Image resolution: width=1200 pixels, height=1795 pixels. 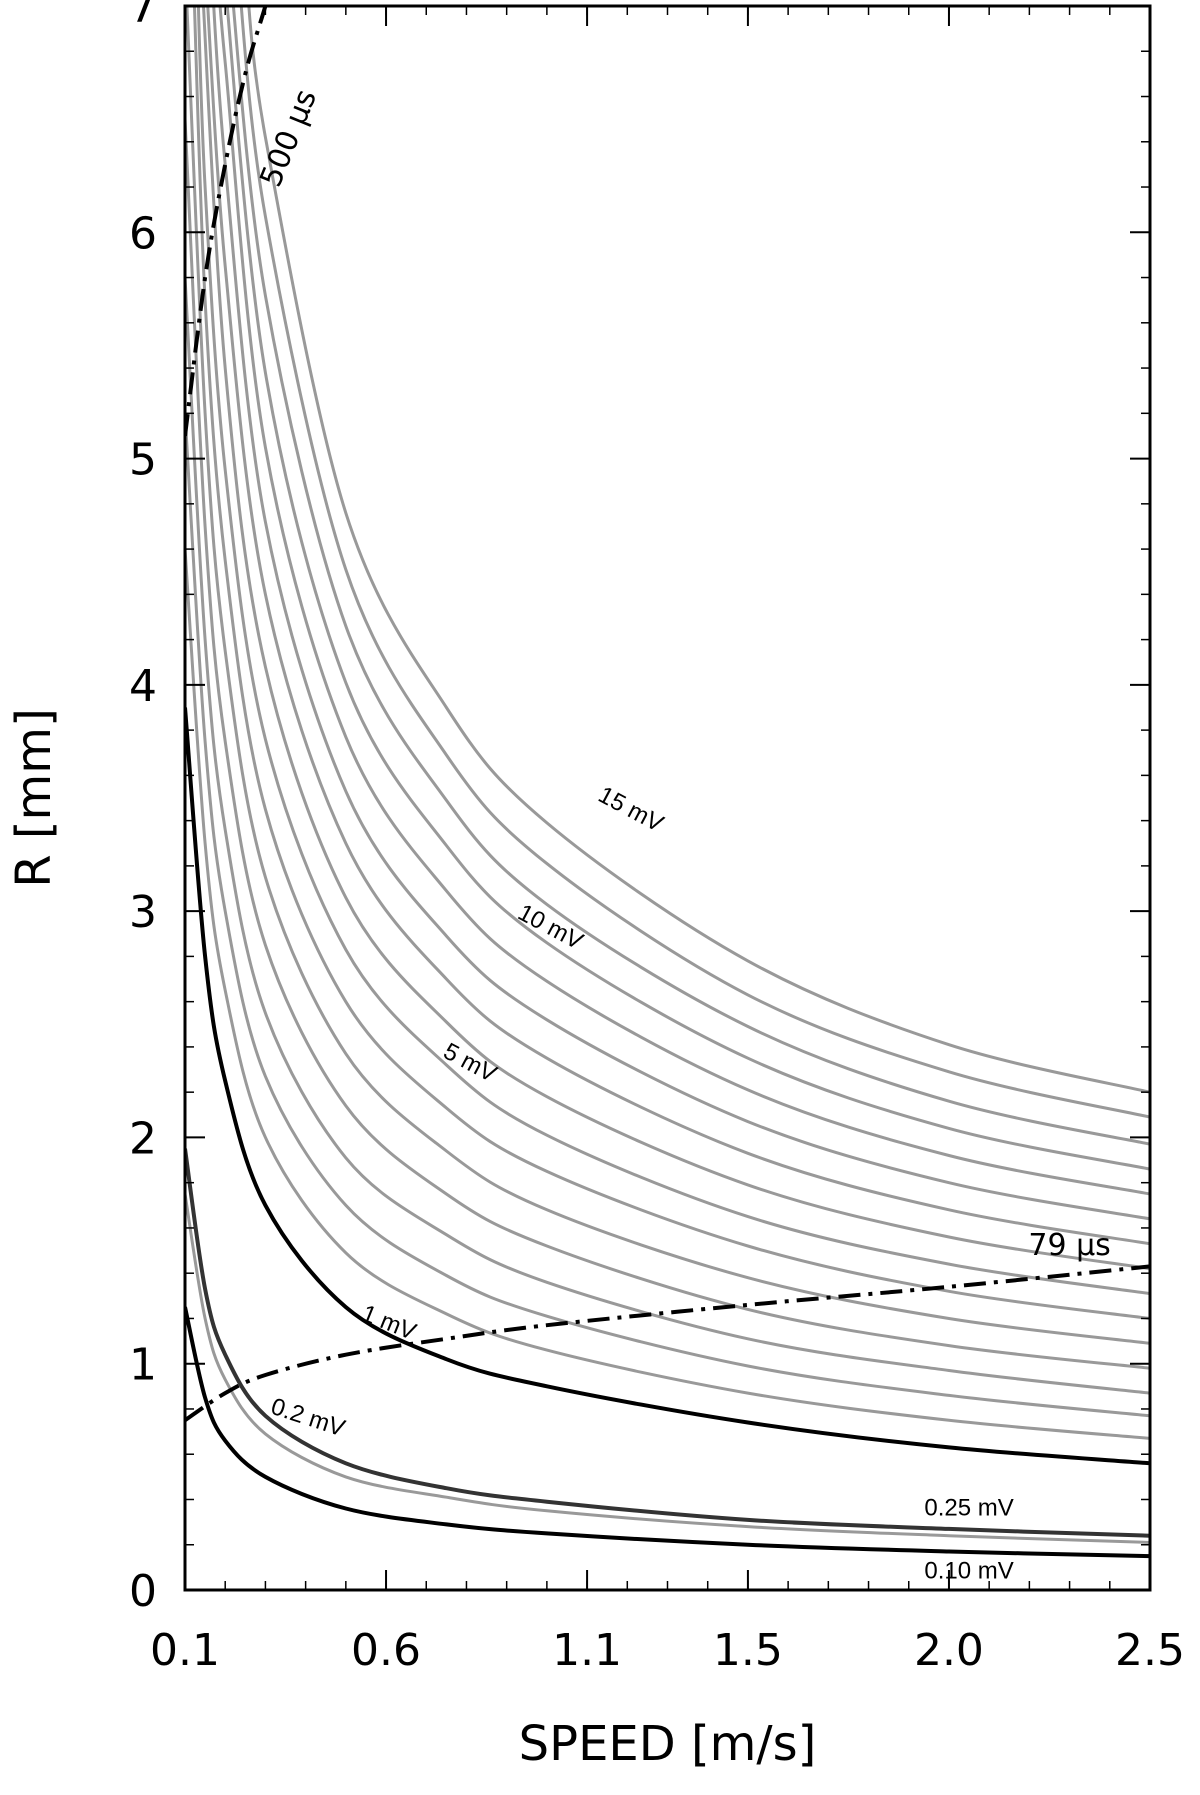 What do you see at coordinates (1069, 1245) in the screenshot?
I see `time-line-label: 79 μs` at bounding box center [1069, 1245].